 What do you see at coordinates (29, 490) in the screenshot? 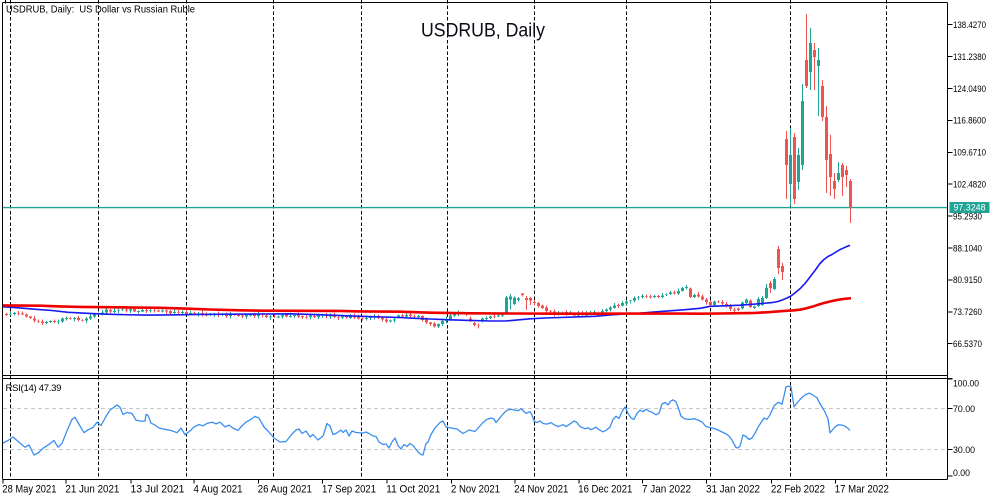
I see `svg-text: 28 May 2021` at bounding box center [29, 490].